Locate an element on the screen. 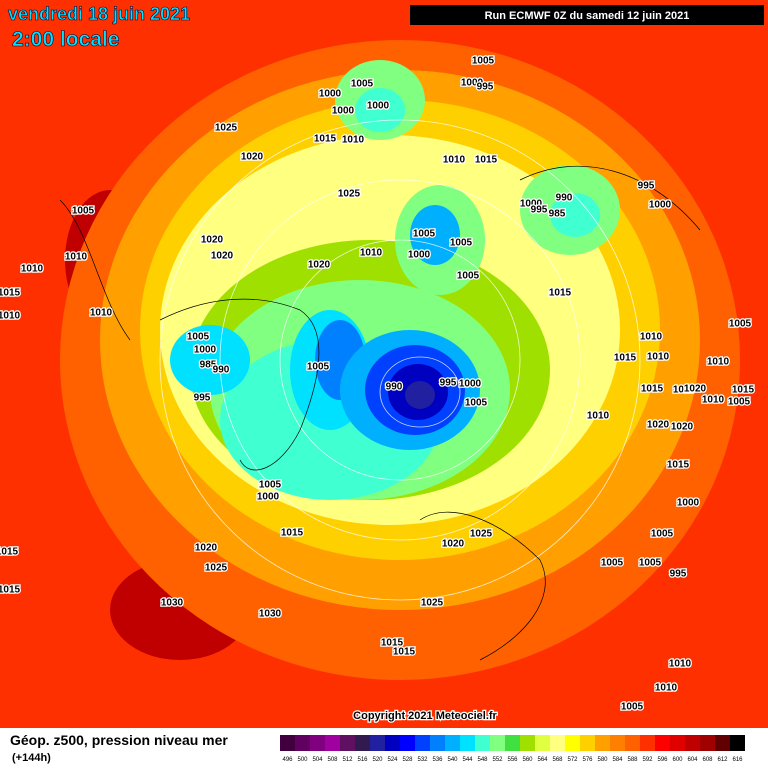 Image resolution: width=768 pixels, height=768 pixels. colorbar-label: 592 is located at coordinates (647, 760).